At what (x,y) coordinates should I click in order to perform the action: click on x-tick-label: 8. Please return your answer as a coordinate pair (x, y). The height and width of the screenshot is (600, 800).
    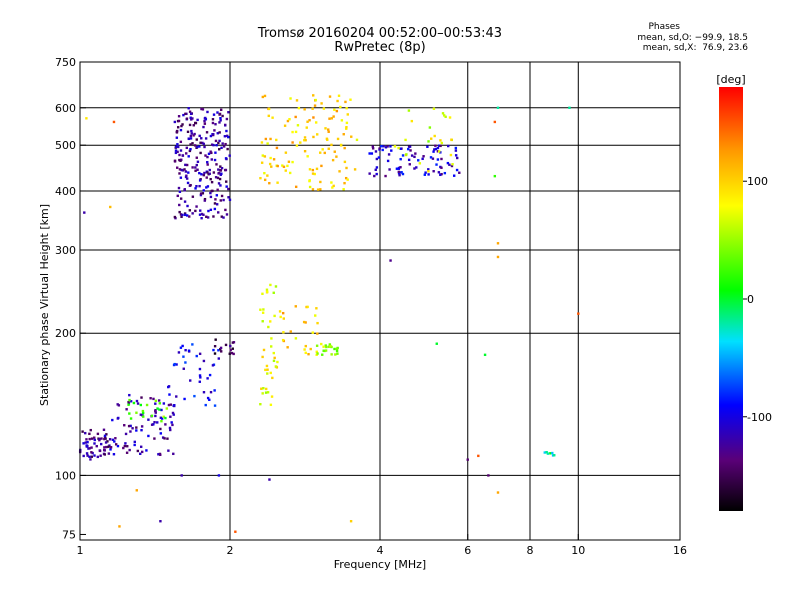
    Looking at the image, I should click on (530, 550).